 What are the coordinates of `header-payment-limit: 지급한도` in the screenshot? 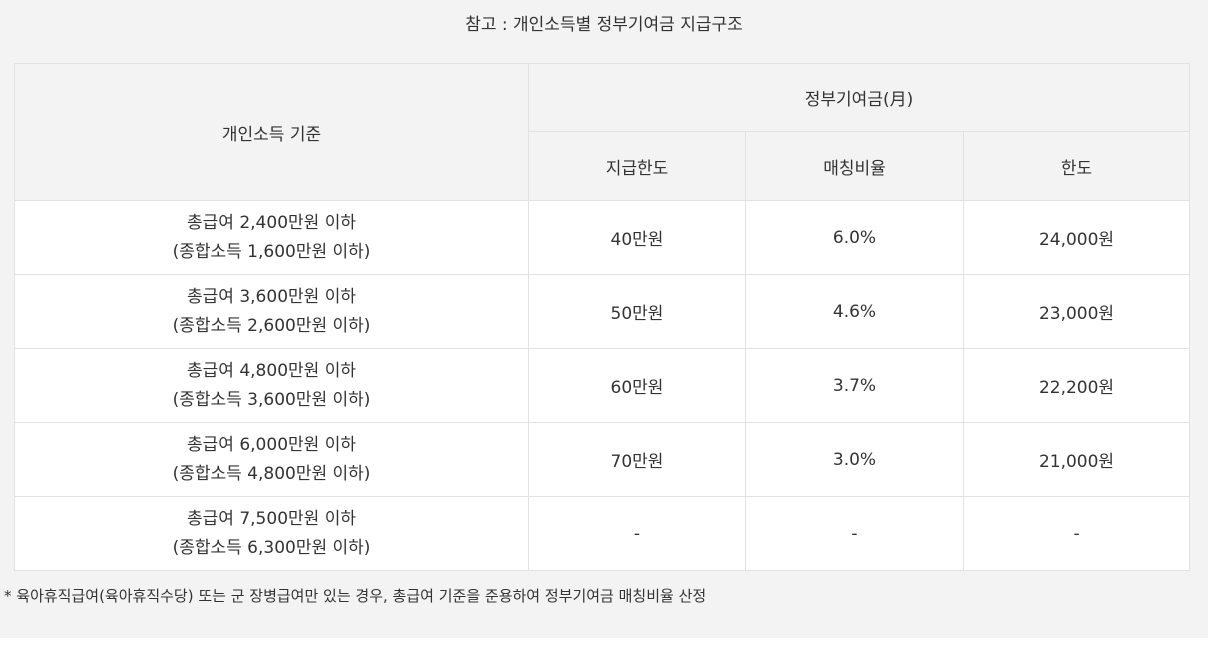 It's located at (637, 166).